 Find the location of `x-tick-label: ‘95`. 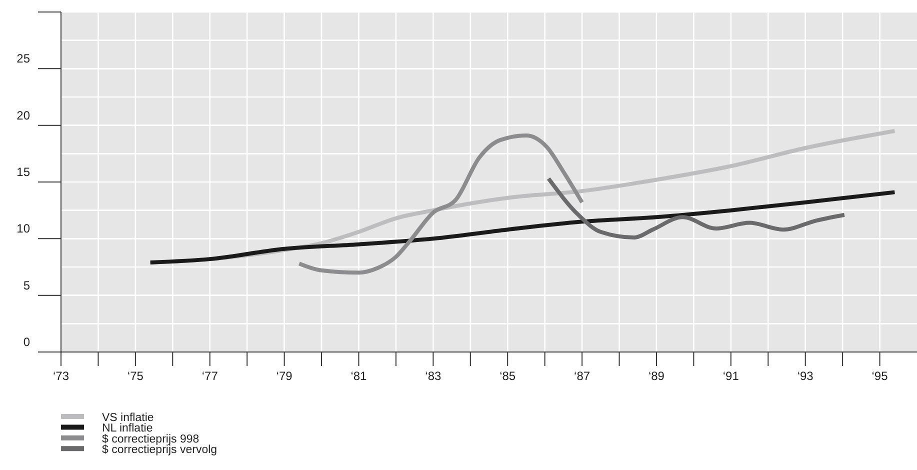

x-tick-label: ‘95 is located at coordinates (880, 376).